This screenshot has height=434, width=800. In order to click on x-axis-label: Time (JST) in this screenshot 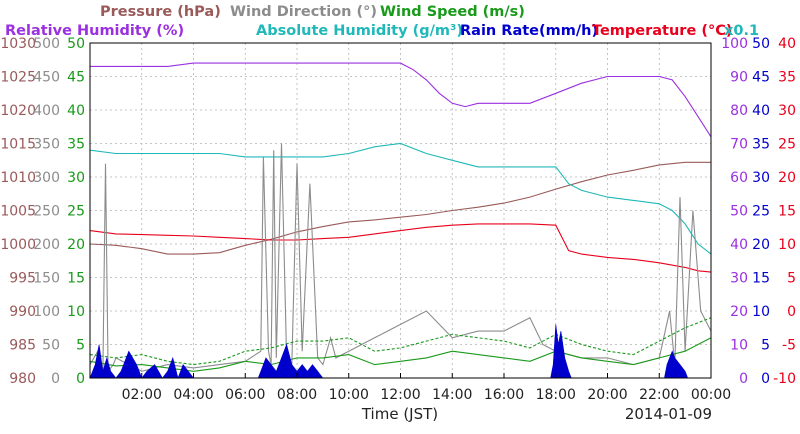, I will do `click(399, 414)`.